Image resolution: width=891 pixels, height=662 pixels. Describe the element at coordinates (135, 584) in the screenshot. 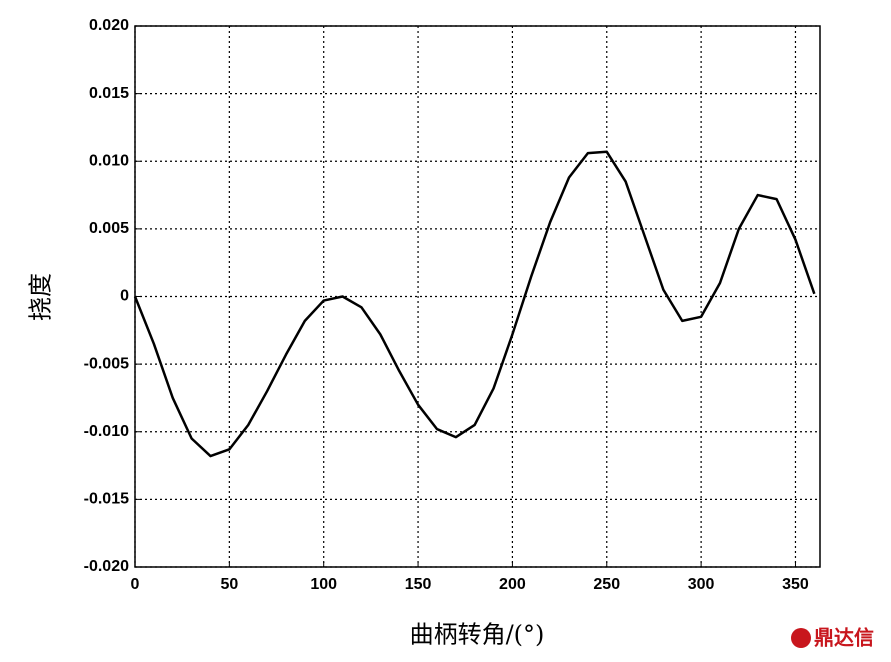

I see `x-tick-label: 0` at that location.